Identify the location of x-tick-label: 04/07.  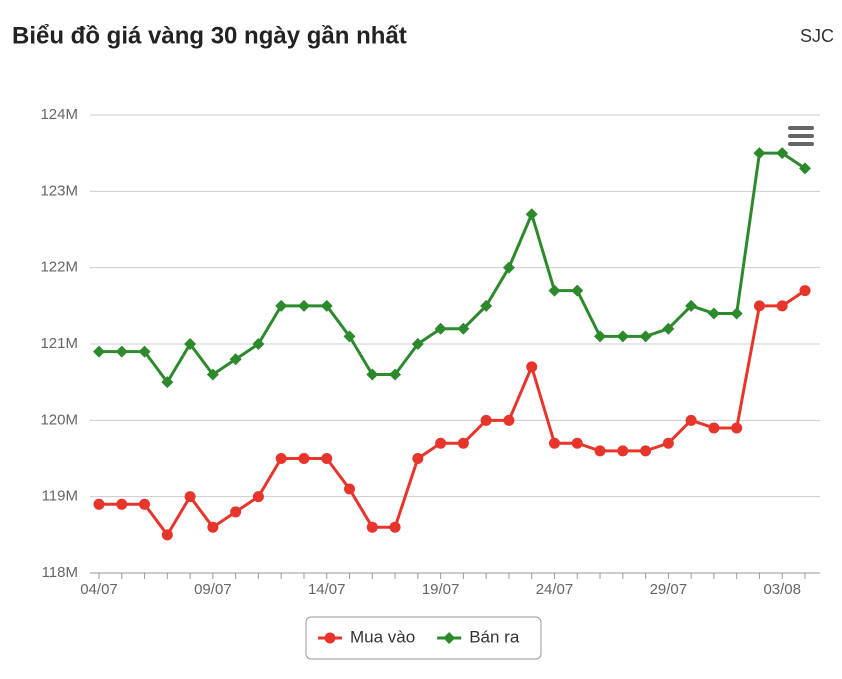
(99, 589).